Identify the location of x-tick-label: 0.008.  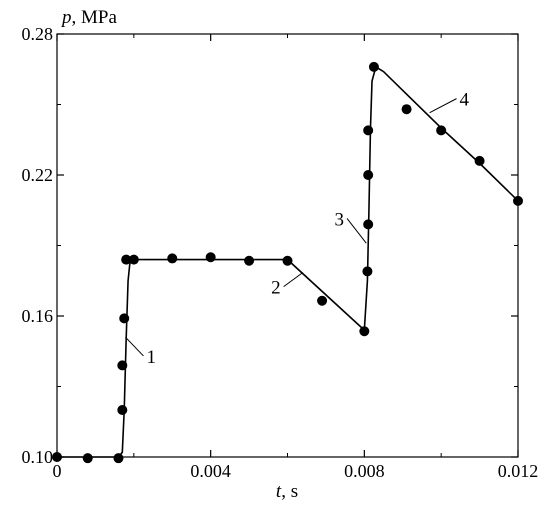
(364, 471).